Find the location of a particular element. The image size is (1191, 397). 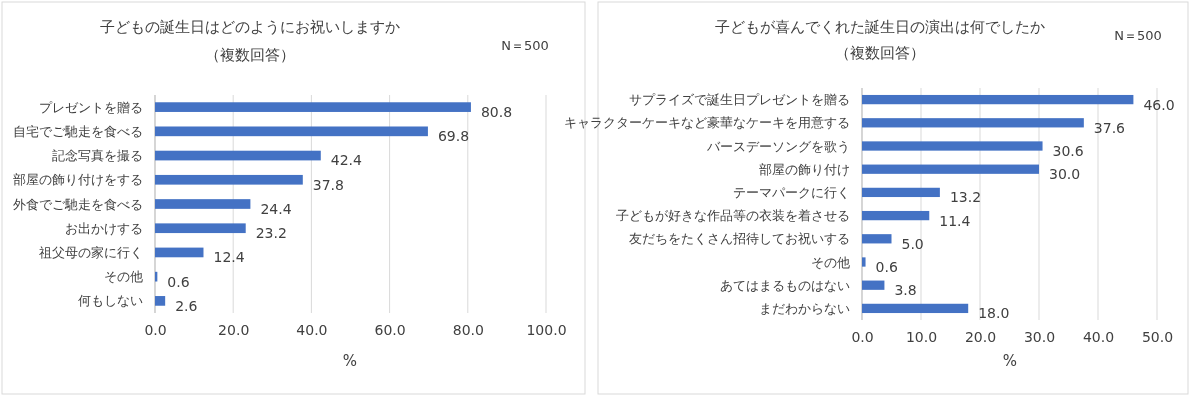

y-tick-label: 子どもが好きな作品等の衣装を着させる is located at coordinates (733, 216).